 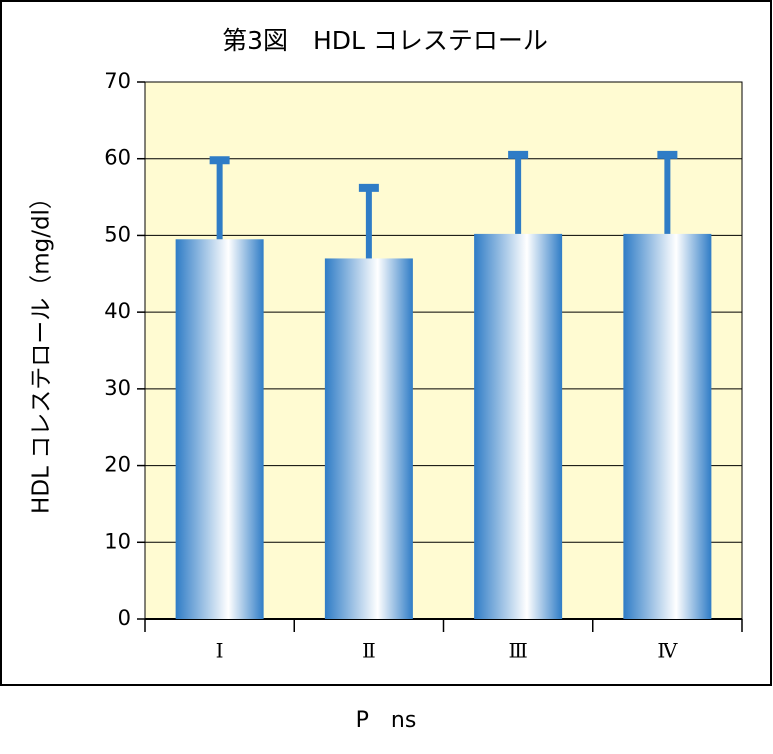 What do you see at coordinates (117, 311) in the screenshot?
I see `y-tick-label: 40` at bounding box center [117, 311].